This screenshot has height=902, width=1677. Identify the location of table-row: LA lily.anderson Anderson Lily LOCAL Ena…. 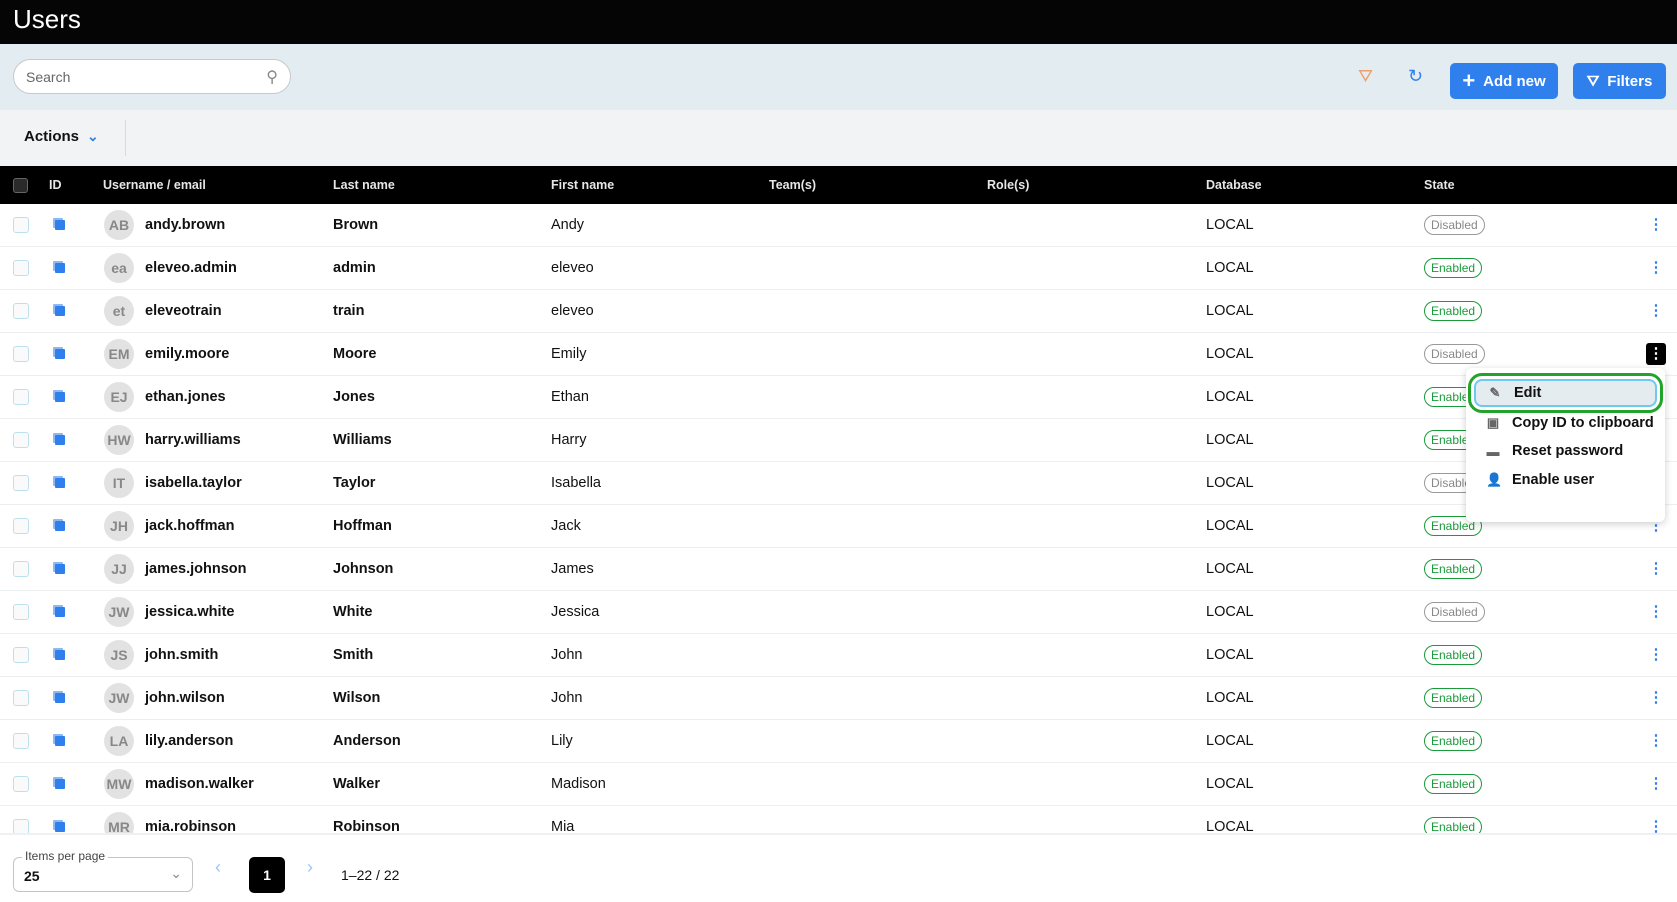
(838, 741).